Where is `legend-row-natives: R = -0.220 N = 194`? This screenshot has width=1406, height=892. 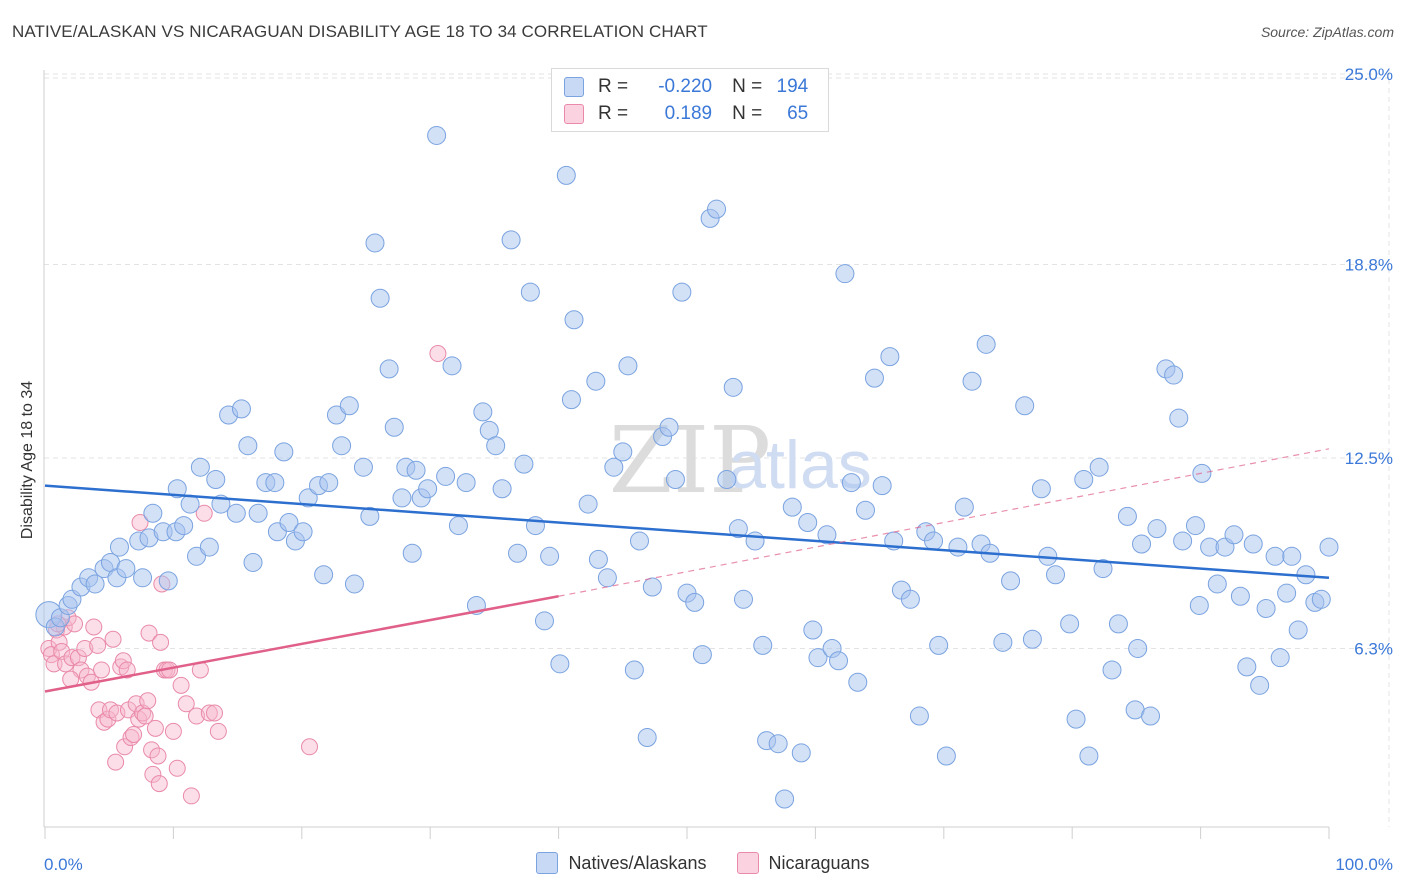 legend-row-natives: R = -0.220 N = 194 is located at coordinates (686, 87).